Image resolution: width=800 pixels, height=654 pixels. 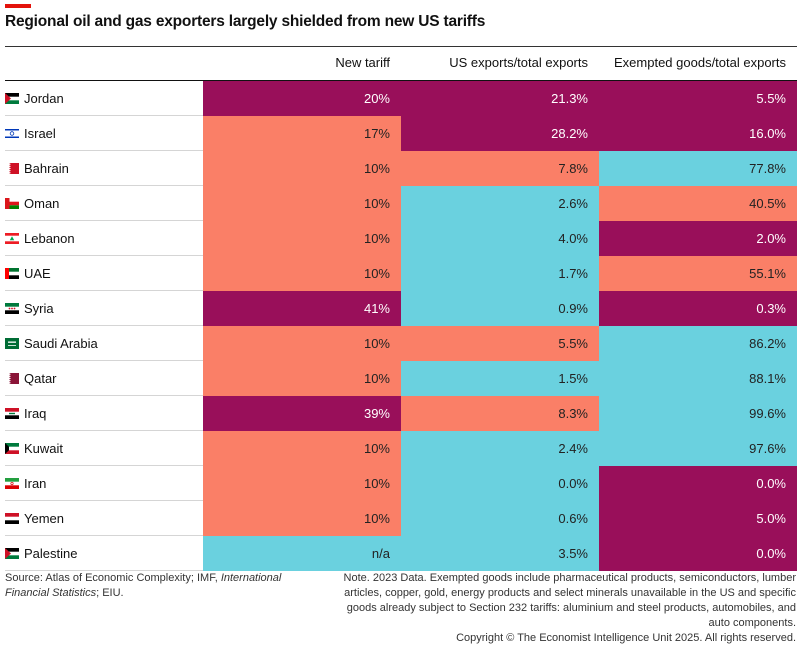 I want to click on flag-yemen-icon, so click(x=12, y=518).